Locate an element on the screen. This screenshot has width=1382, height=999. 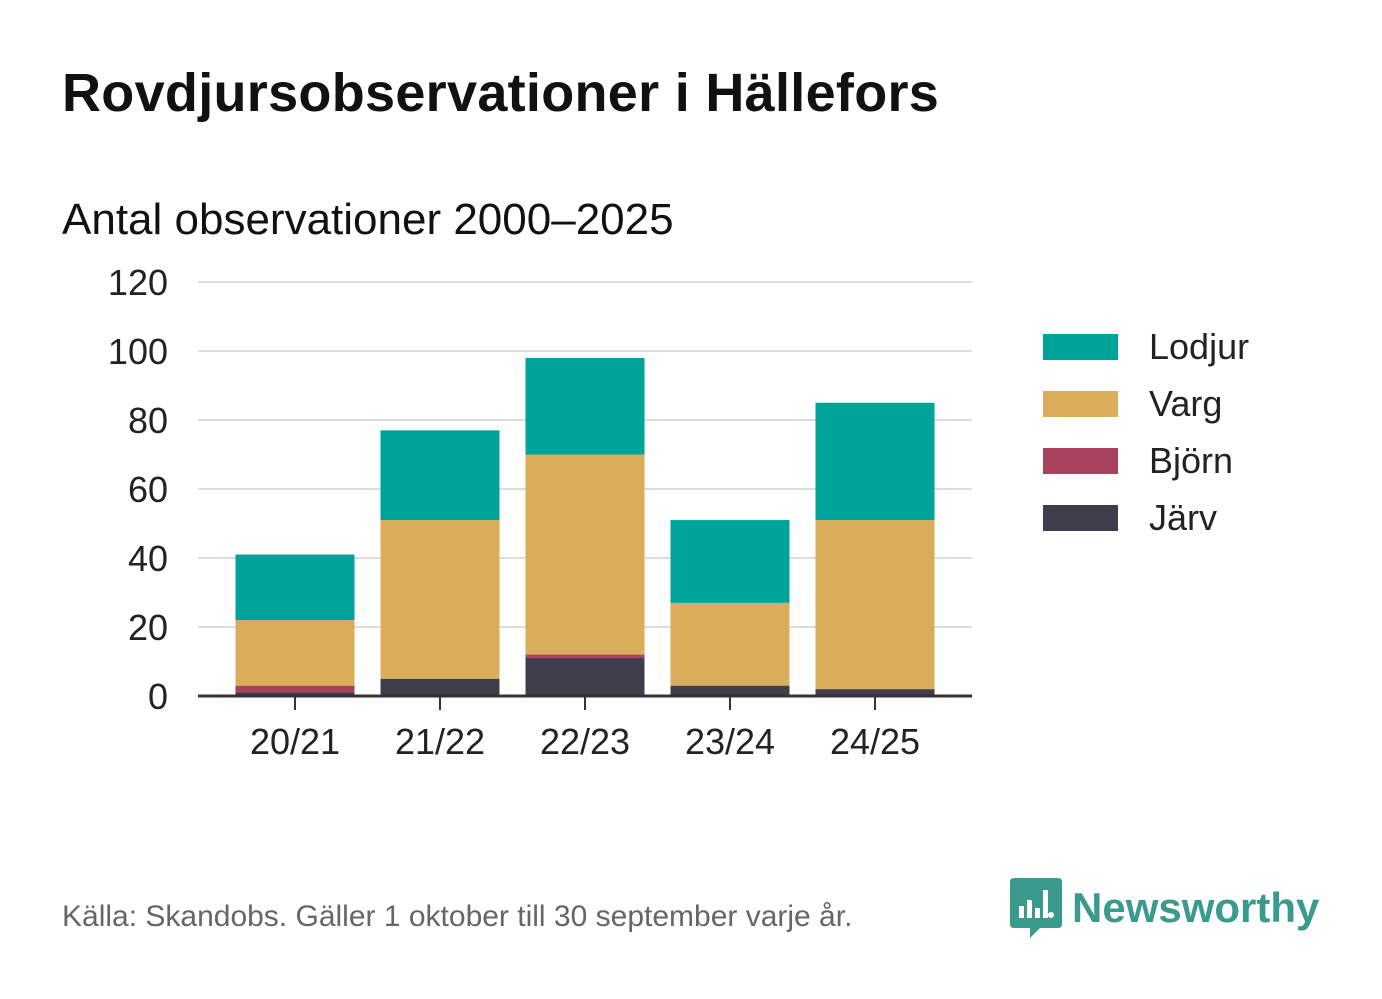
x-tick-label: 22/23 is located at coordinates (585, 741).